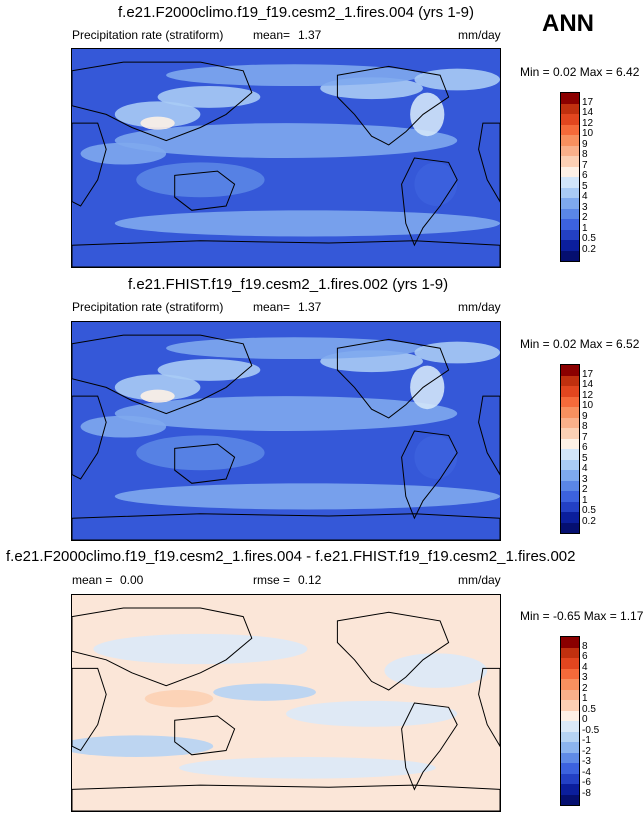 The width and height of the screenshot is (644, 817). I want to click on colorbar-tick-label: -4, so click(586, 772).